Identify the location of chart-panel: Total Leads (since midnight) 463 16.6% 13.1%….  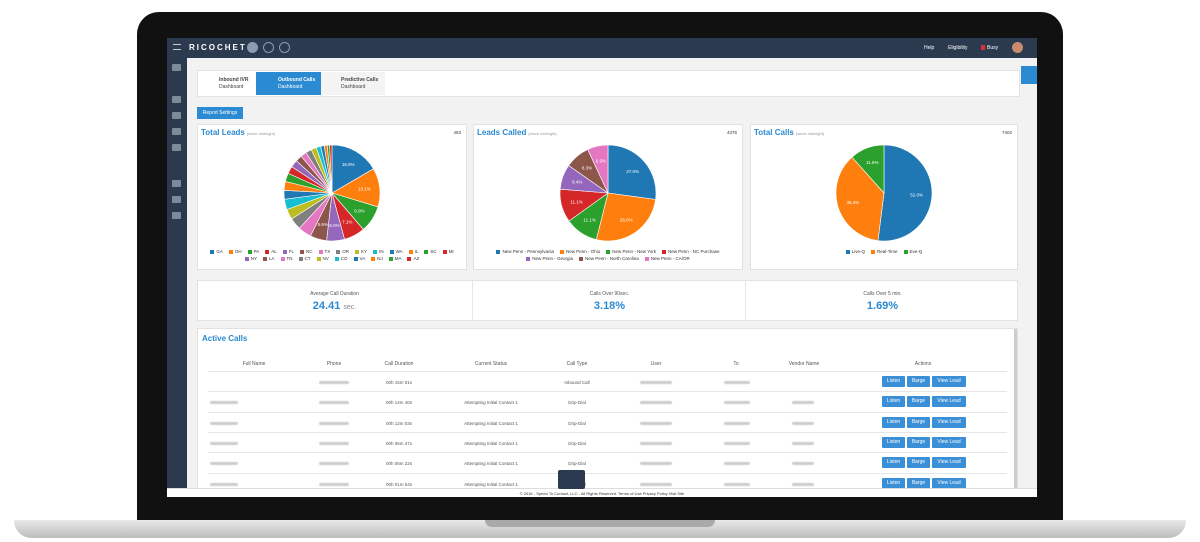
(332, 197).